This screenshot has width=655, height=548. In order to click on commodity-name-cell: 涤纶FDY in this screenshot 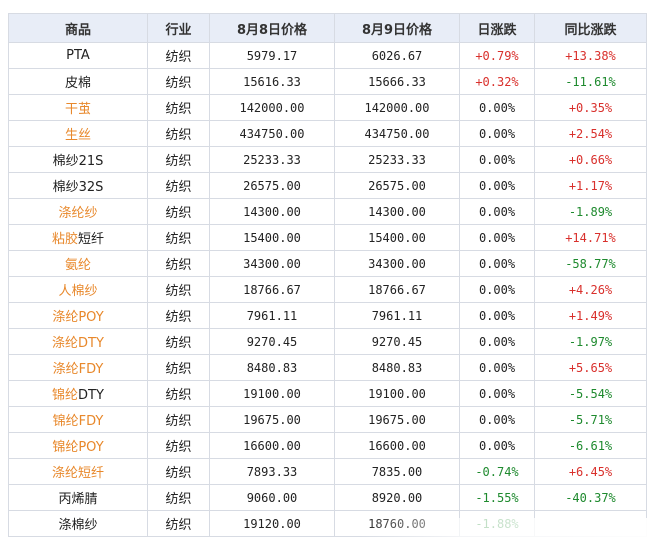, I will do `click(78, 367)`.